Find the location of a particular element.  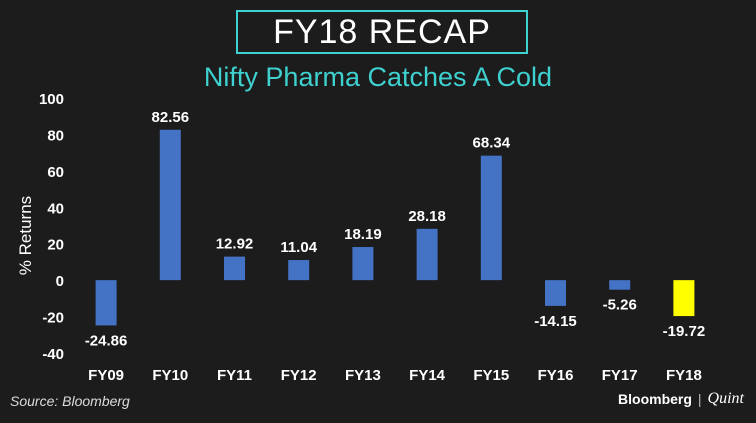

x-tick-label: FY12 is located at coordinates (299, 375).